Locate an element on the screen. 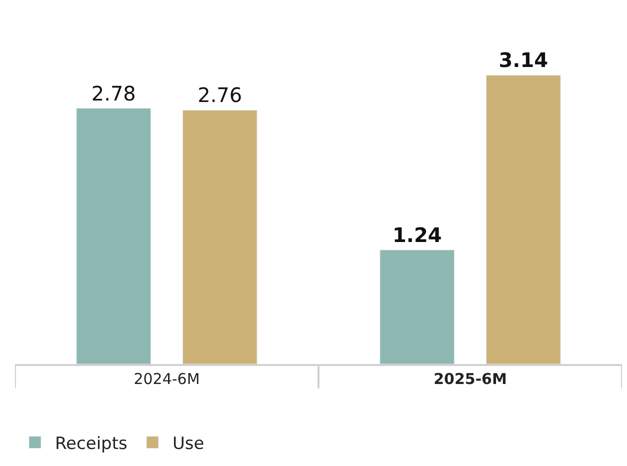  data-label: 2.76 is located at coordinates (220, 95).